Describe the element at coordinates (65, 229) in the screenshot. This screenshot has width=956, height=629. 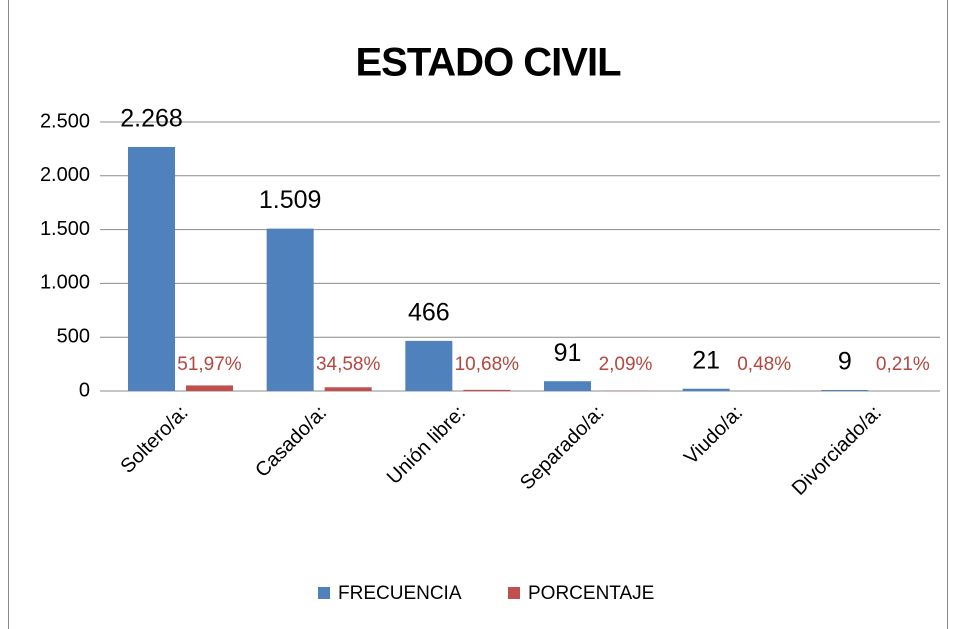
I see `y-tick-label: 1.500` at that location.